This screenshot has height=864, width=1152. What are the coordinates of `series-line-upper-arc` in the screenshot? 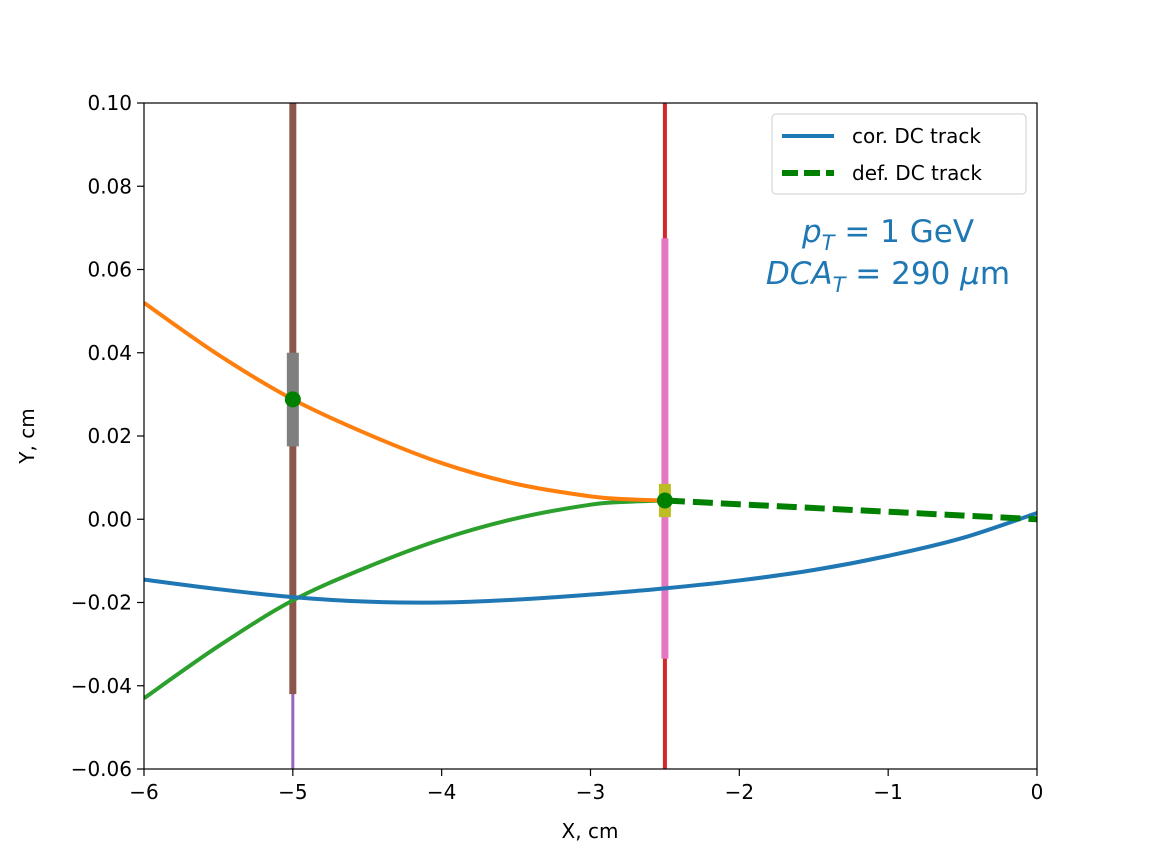 It's located at (404, 402).